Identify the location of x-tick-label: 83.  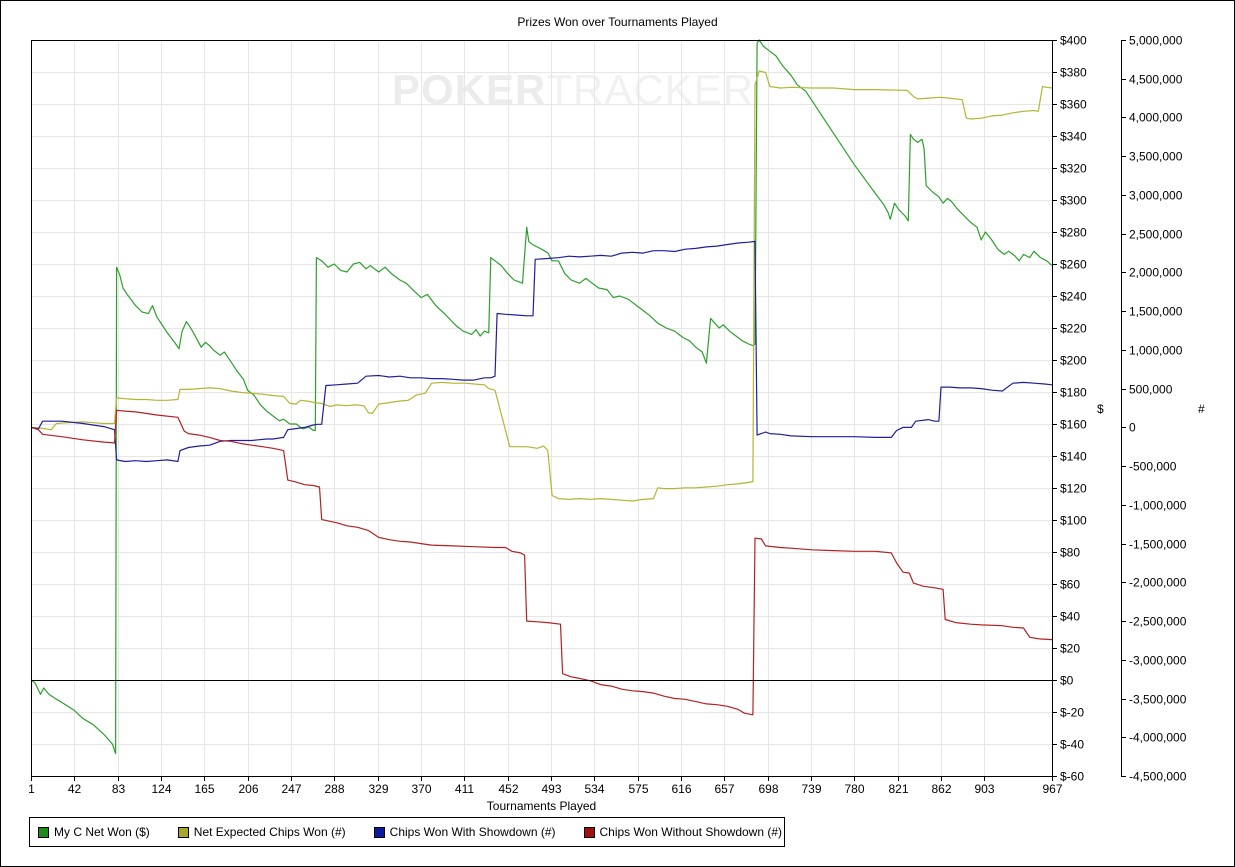
(119, 789).